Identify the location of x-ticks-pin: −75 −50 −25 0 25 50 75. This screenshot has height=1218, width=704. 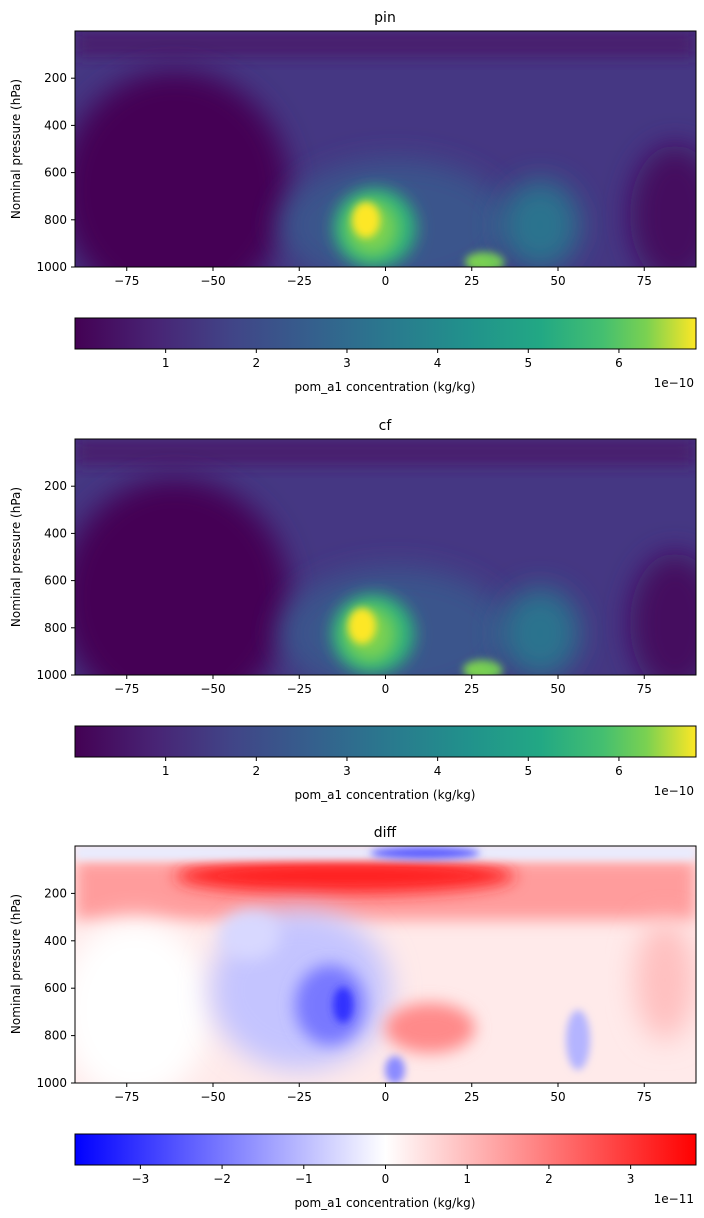
(383, 277).